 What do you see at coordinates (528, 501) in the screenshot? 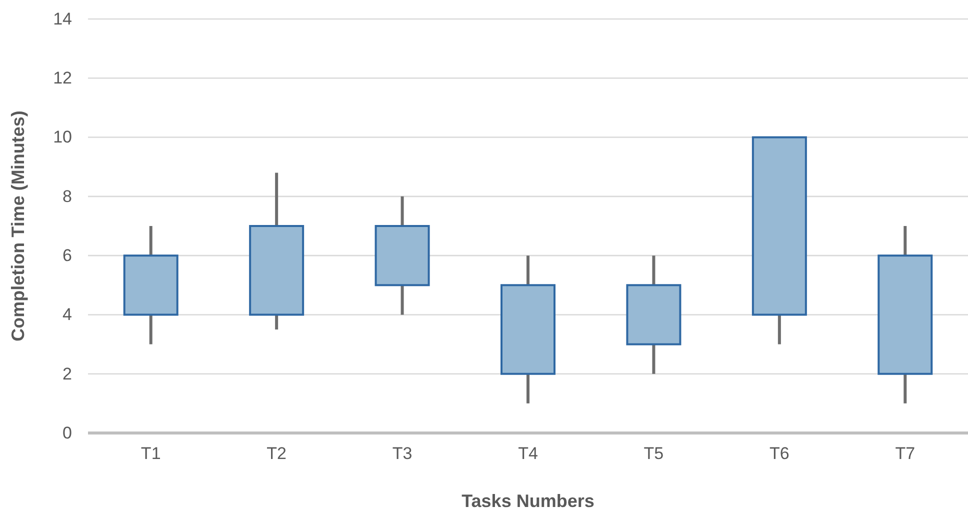
I see `x-axis-title: Tasks Numbers` at bounding box center [528, 501].